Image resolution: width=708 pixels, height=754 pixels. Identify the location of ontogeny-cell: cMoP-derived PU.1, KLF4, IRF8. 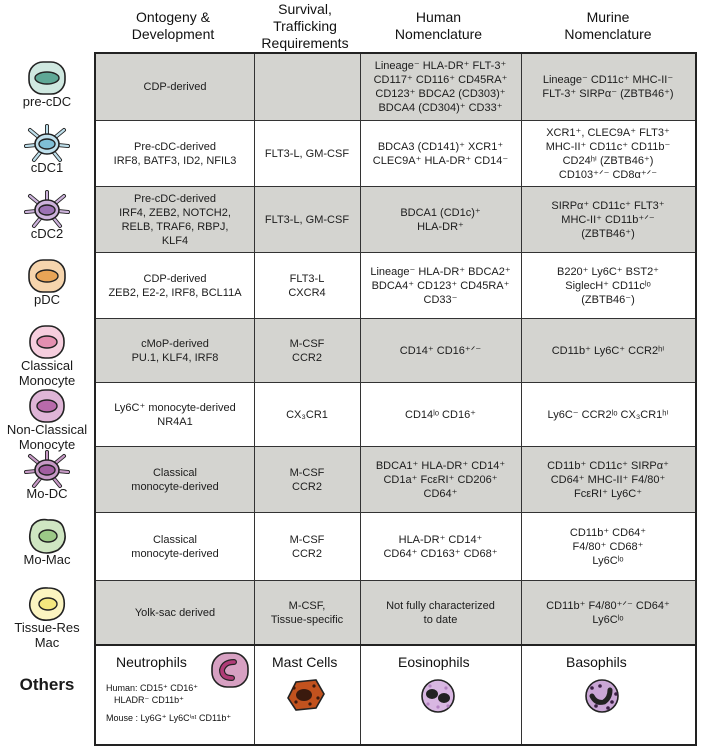
(175, 350).